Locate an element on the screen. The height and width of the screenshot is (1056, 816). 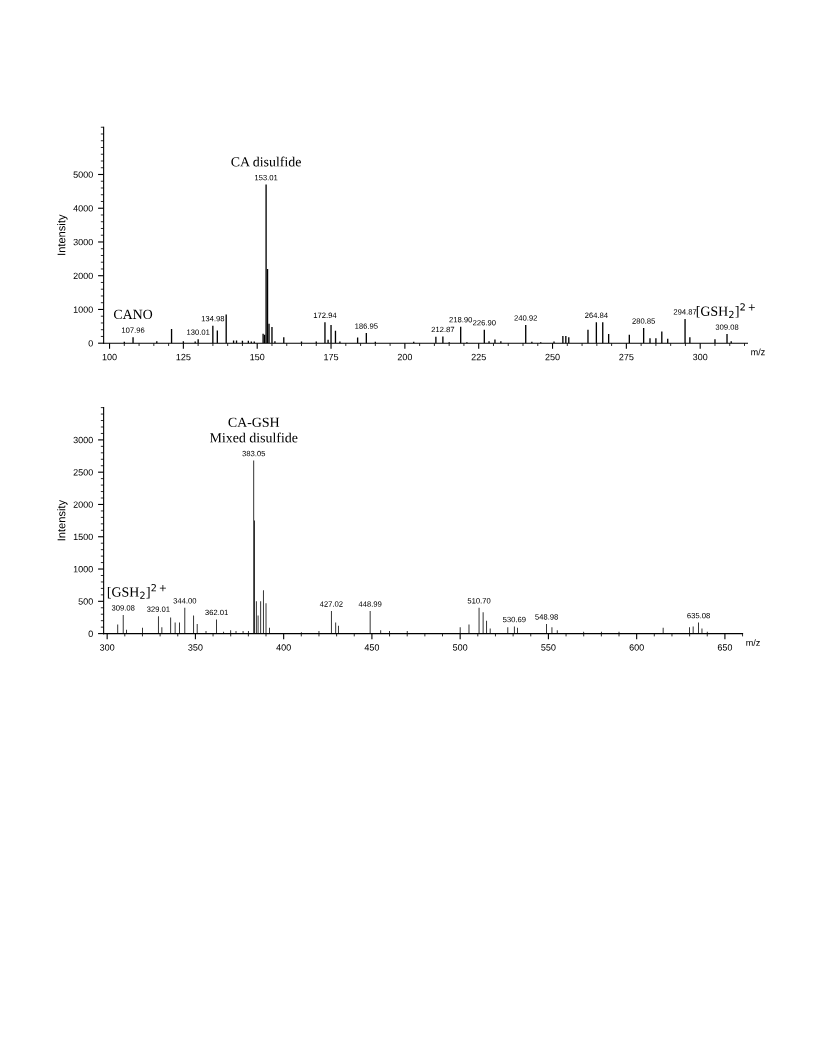
annotation: CA-GSH Mixed disulfide is located at coordinates (253, 430).